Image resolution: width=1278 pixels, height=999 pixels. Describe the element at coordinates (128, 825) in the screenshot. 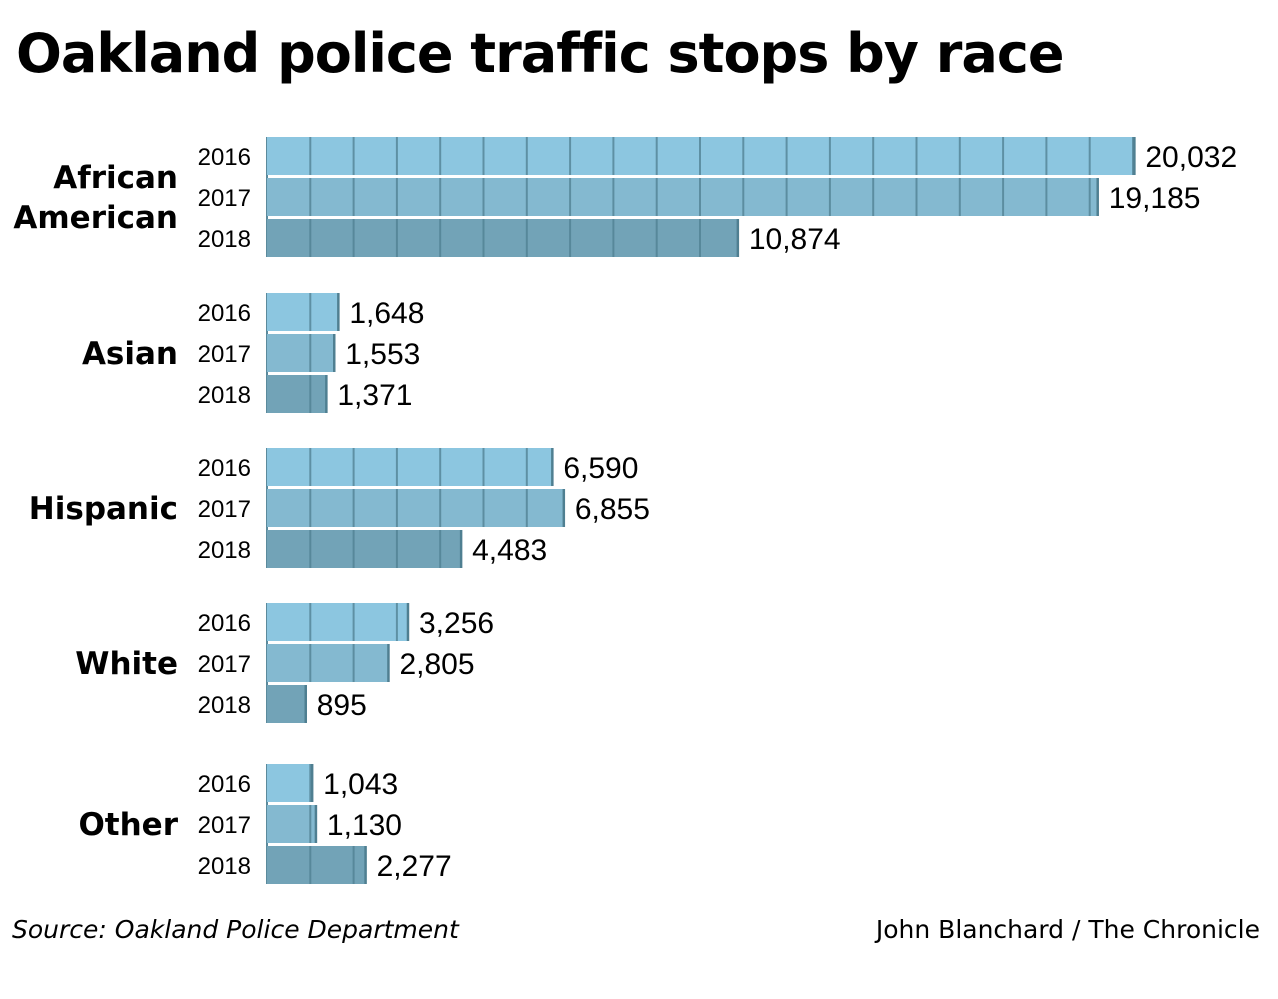

I see `category-label-other: Other` at that location.